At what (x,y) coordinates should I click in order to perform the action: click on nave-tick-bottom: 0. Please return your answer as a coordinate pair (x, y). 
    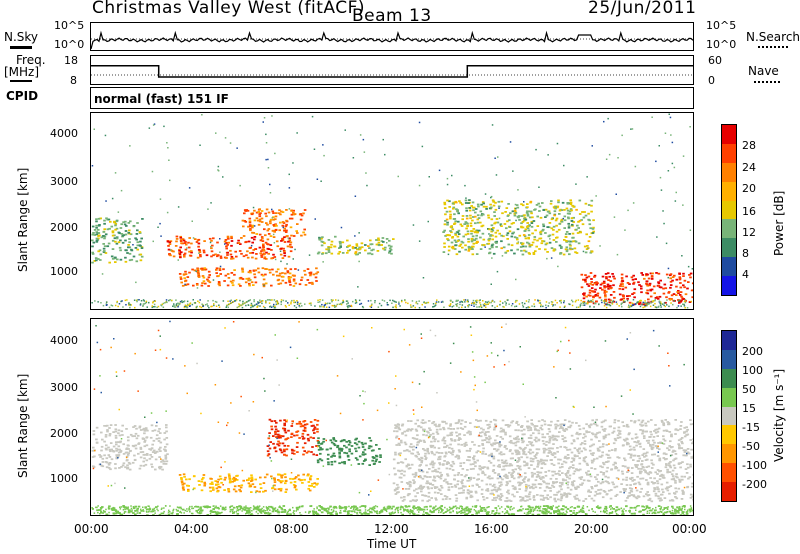
    Looking at the image, I should click on (711, 80).